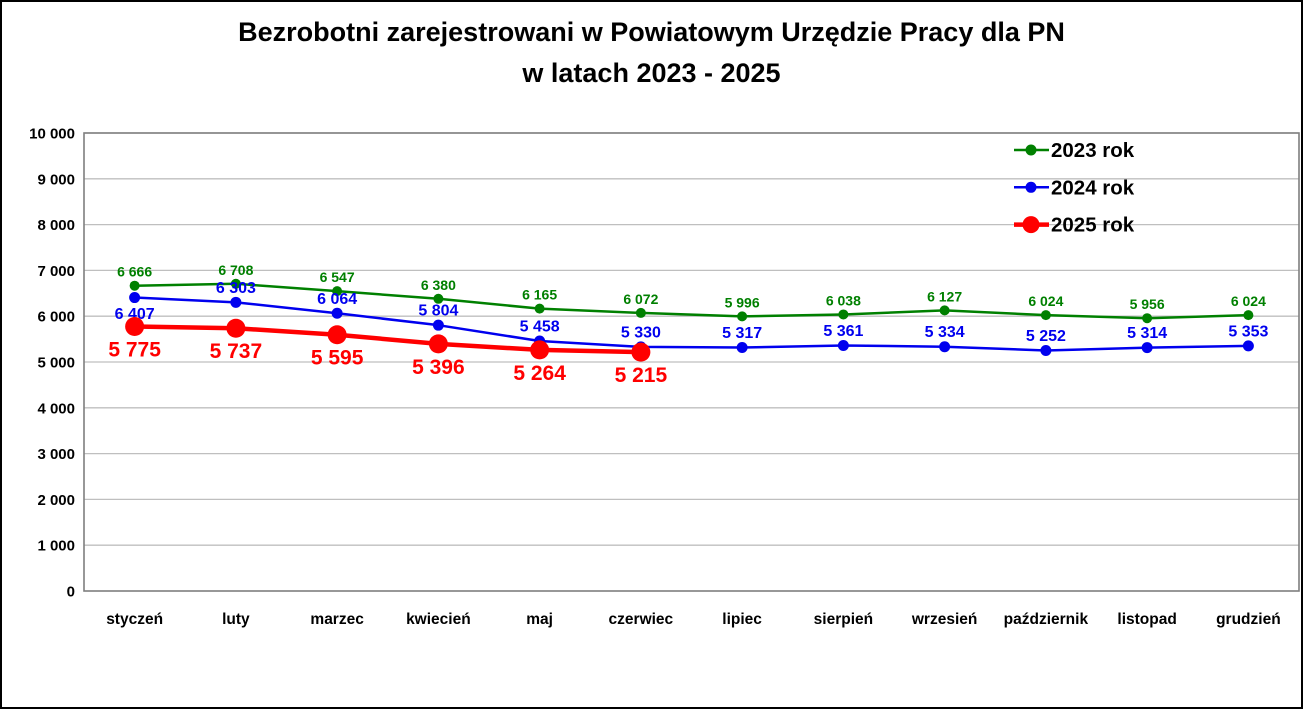 This screenshot has width=1303, height=709. I want to click on data-label: 5 956, so click(1147, 304).